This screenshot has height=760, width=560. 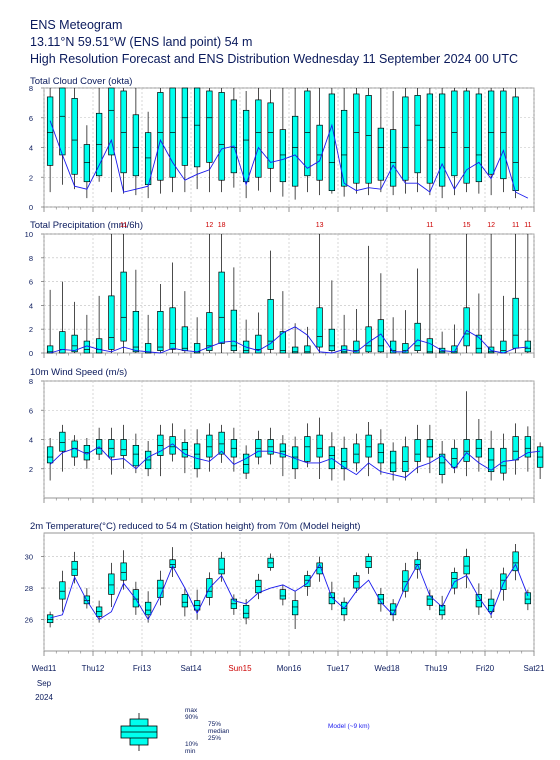 What do you see at coordinates (485, 668) in the screenshot?
I see `day-label-fri20: Fri20` at bounding box center [485, 668].